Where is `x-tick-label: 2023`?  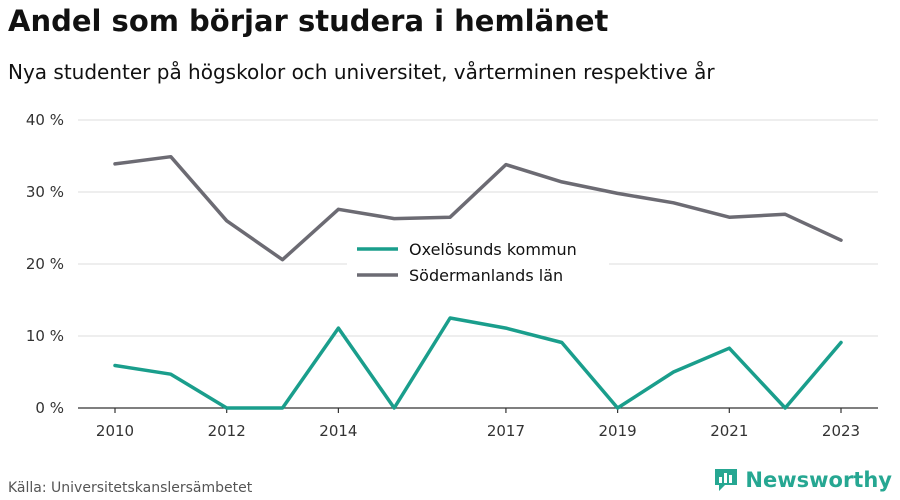
x-tick-label: 2023 is located at coordinates (841, 431).